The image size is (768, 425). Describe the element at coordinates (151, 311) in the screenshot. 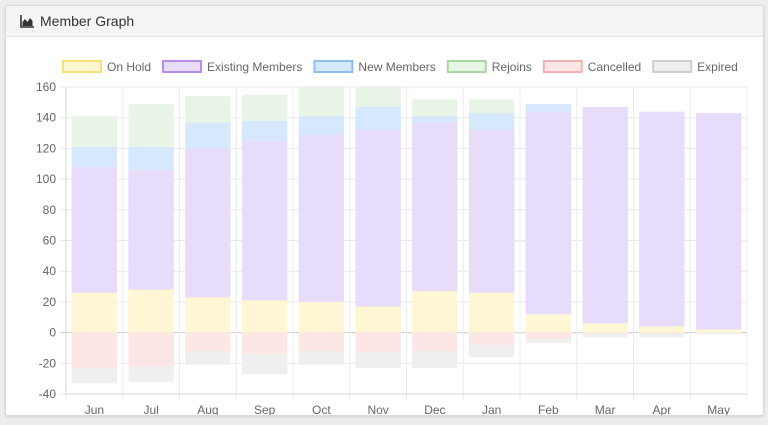

I see `bar-on-hold-jul` at that location.